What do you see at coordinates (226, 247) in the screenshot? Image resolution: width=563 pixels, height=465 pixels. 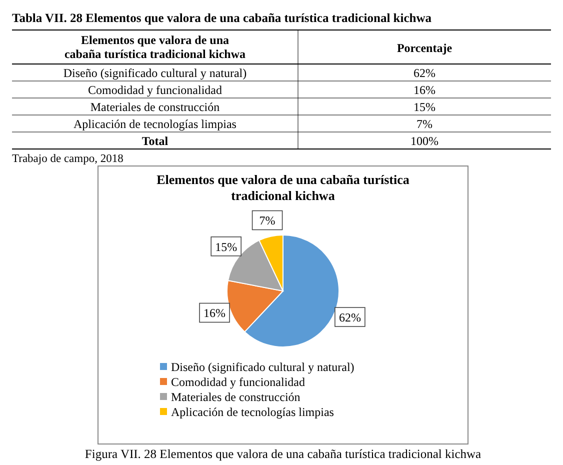 I see `data-label: 15%` at bounding box center [226, 247].